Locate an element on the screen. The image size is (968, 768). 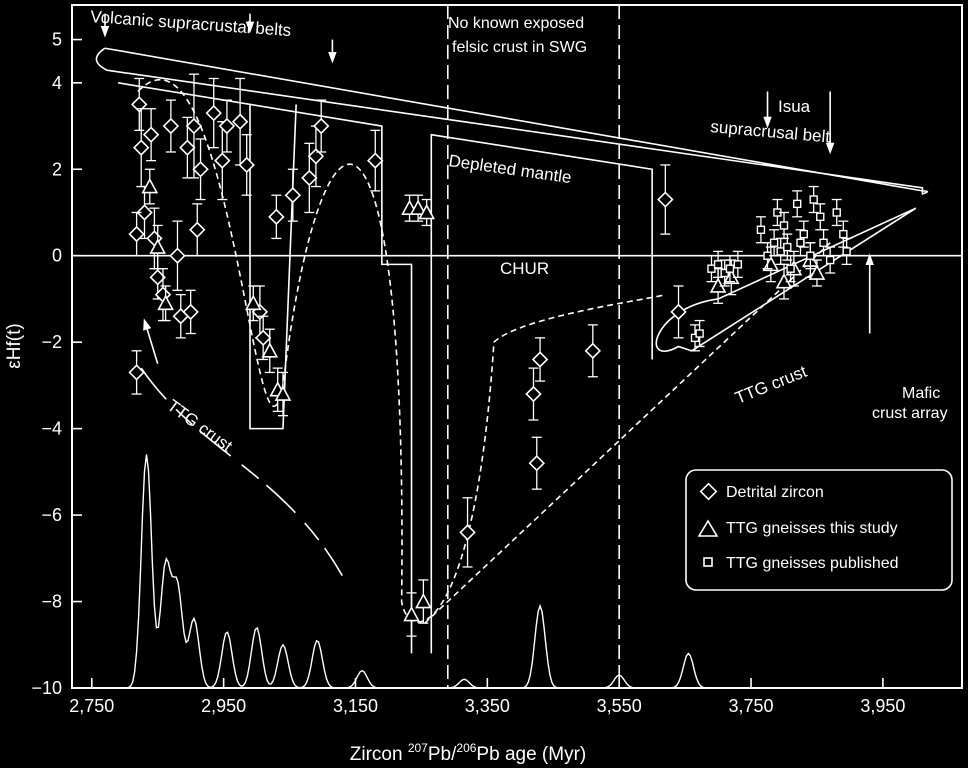
y-tick-label: −4 is located at coordinates (51, 429).